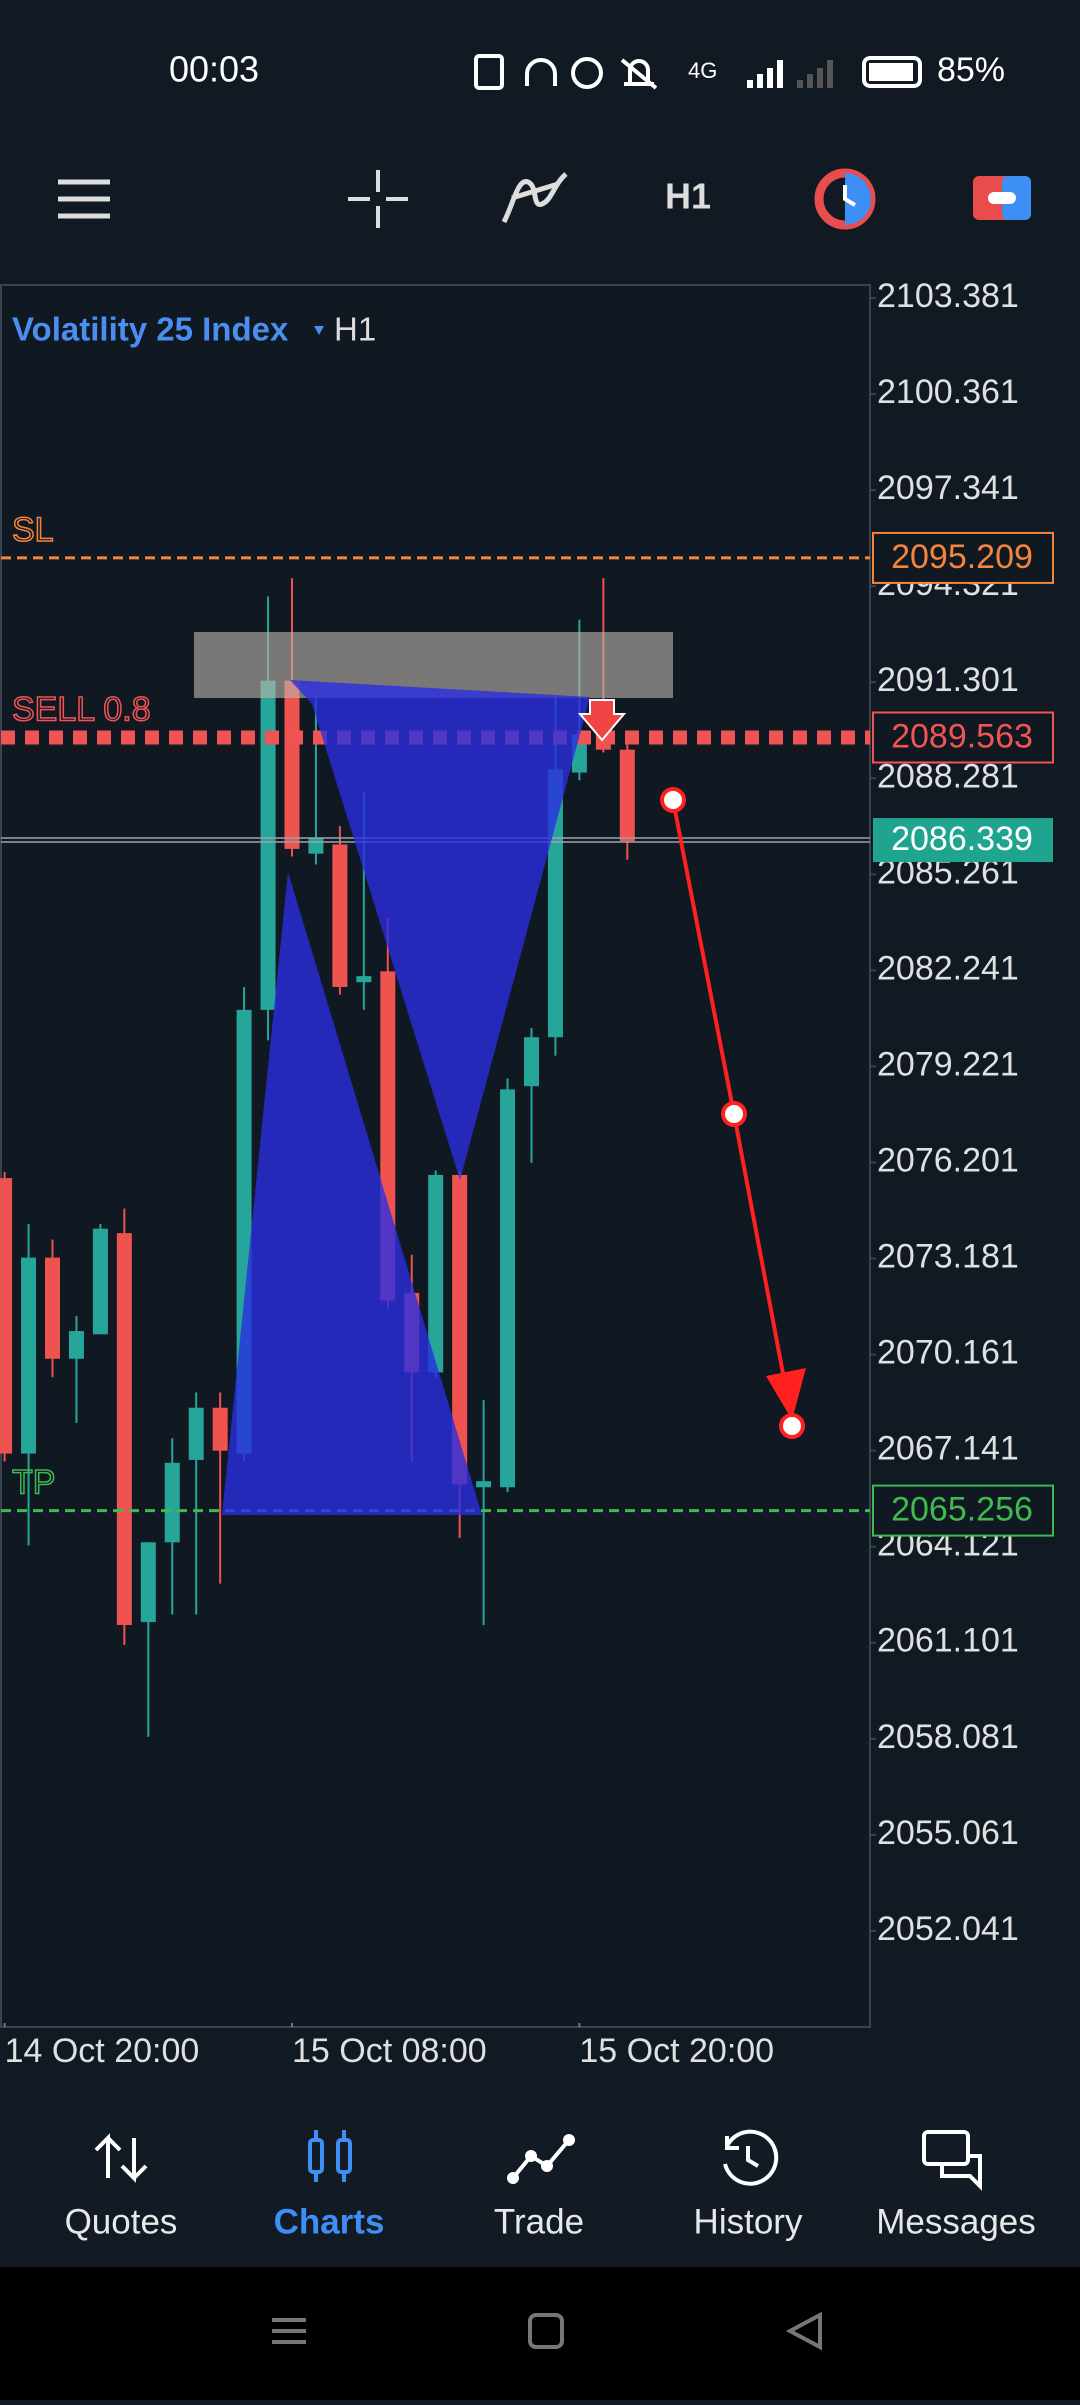 The height and width of the screenshot is (2405, 1080). What do you see at coordinates (948, 392) in the screenshot?
I see `y-tick-label: 2100.361` at bounding box center [948, 392].